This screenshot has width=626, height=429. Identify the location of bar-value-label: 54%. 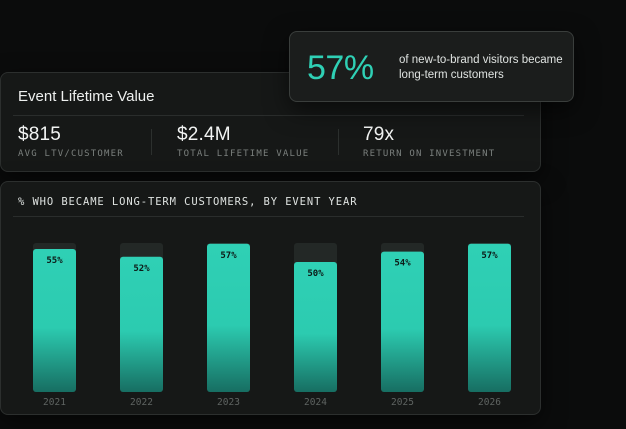
(402, 264).